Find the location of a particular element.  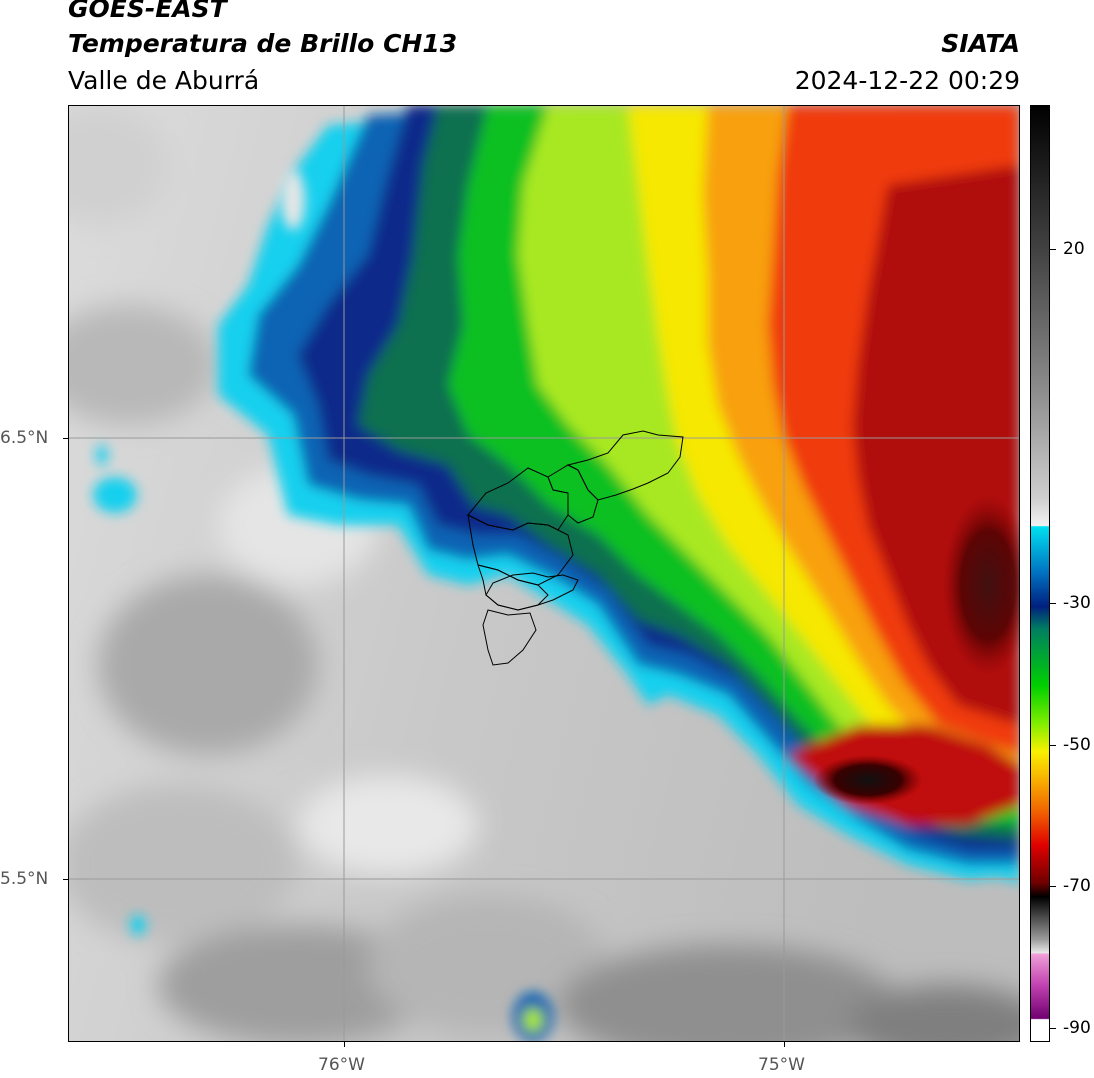

x-label-76w: 76°W is located at coordinates (341, 1065).